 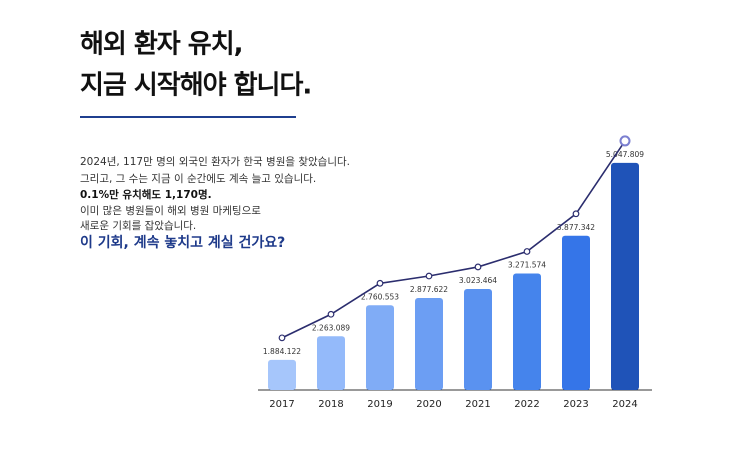 What do you see at coordinates (624, 404) in the screenshot?
I see `x-tick-label: 2024` at bounding box center [624, 404].